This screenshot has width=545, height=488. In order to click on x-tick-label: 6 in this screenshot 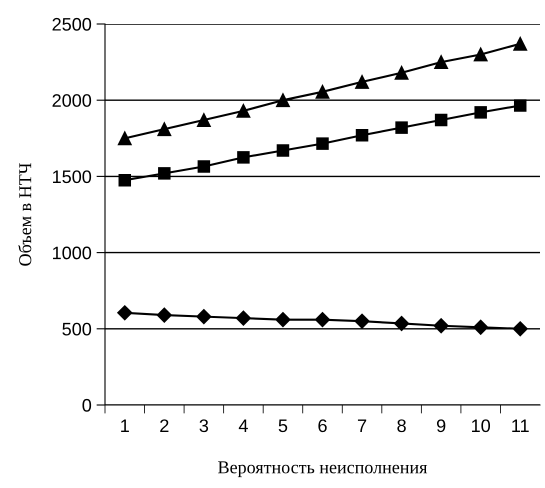, I will do `click(322, 425)`.